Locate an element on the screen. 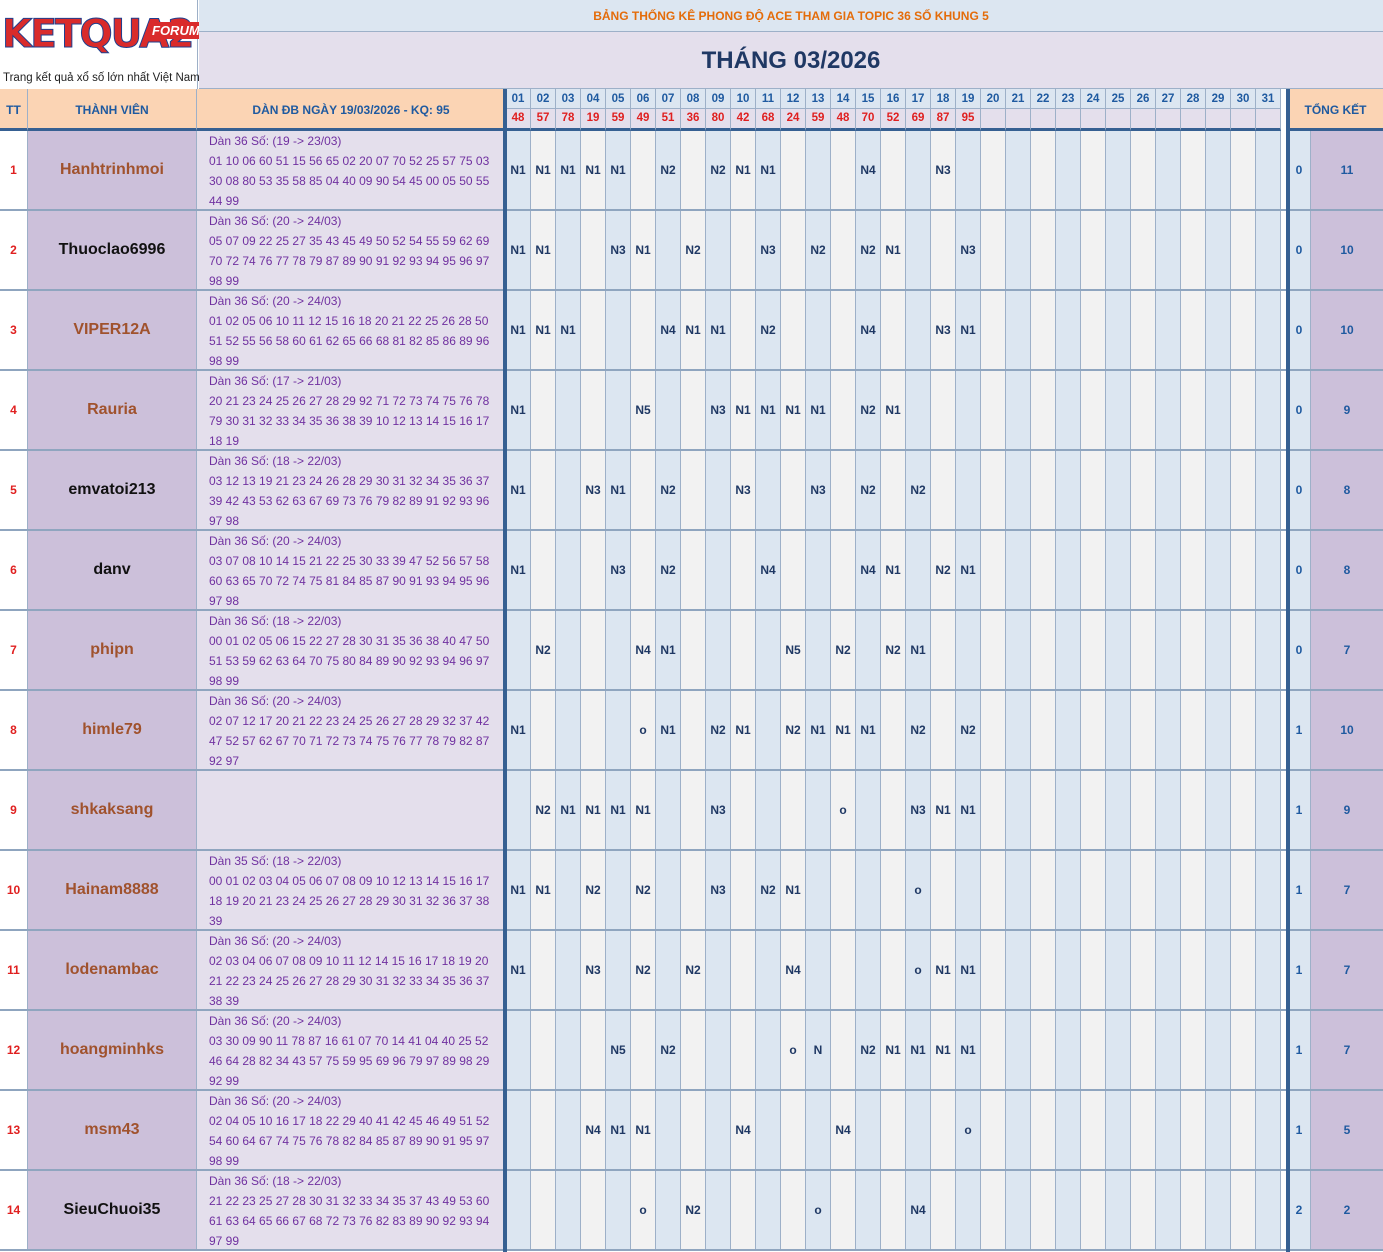 This screenshot has height=1252, width=1383. day-number: 06 is located at coordinates (643, 99).